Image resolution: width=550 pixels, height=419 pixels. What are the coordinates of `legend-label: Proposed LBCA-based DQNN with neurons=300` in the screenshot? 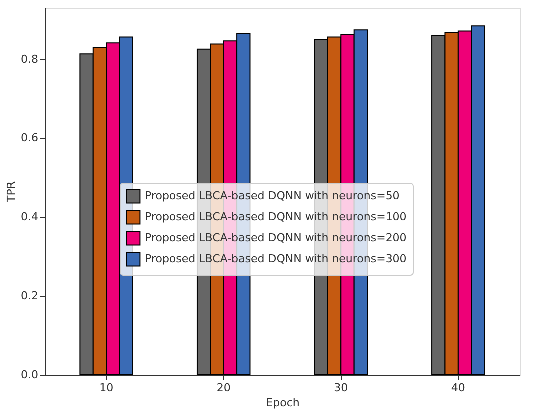 It's located at (276, 259).